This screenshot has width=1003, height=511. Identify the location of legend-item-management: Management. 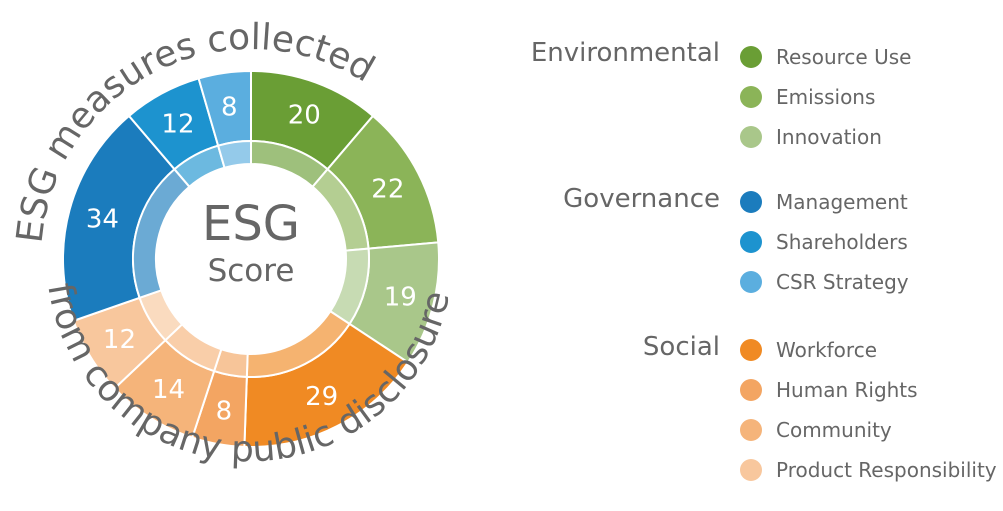
(824, 202).